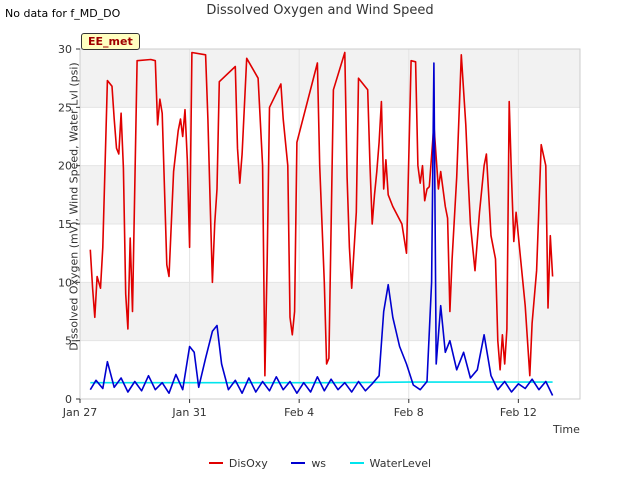 Image resolution: width=640 pixels, height=480 pixels. What do you see at coordinates (68, 341) in the screenshot?
I see `y-tick-label: 5` at bounding box center [68, 341].